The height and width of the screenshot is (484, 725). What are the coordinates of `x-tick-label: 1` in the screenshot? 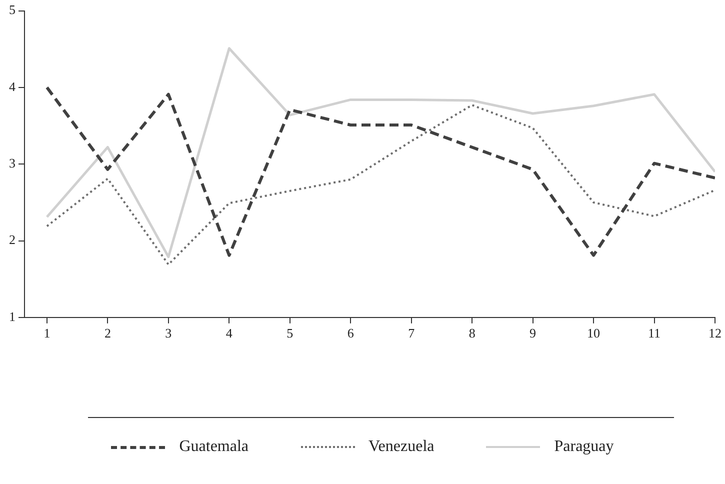 It's located at (47, 333).